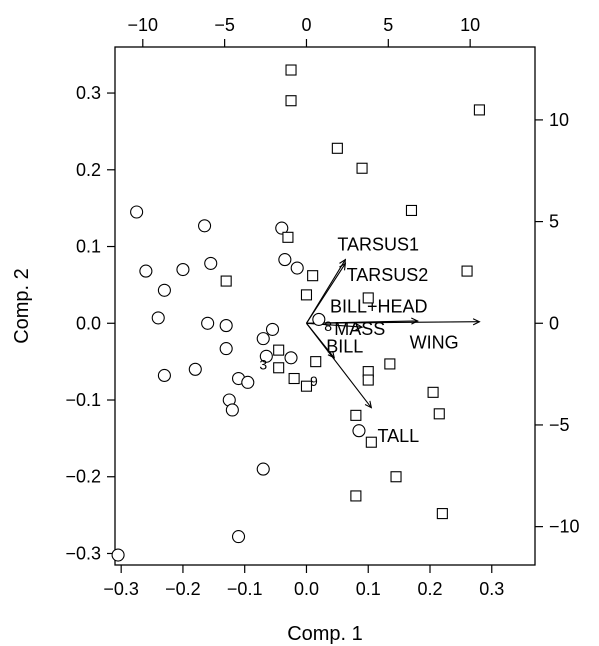  I want to click on point-number: 3, so click(263, 364).